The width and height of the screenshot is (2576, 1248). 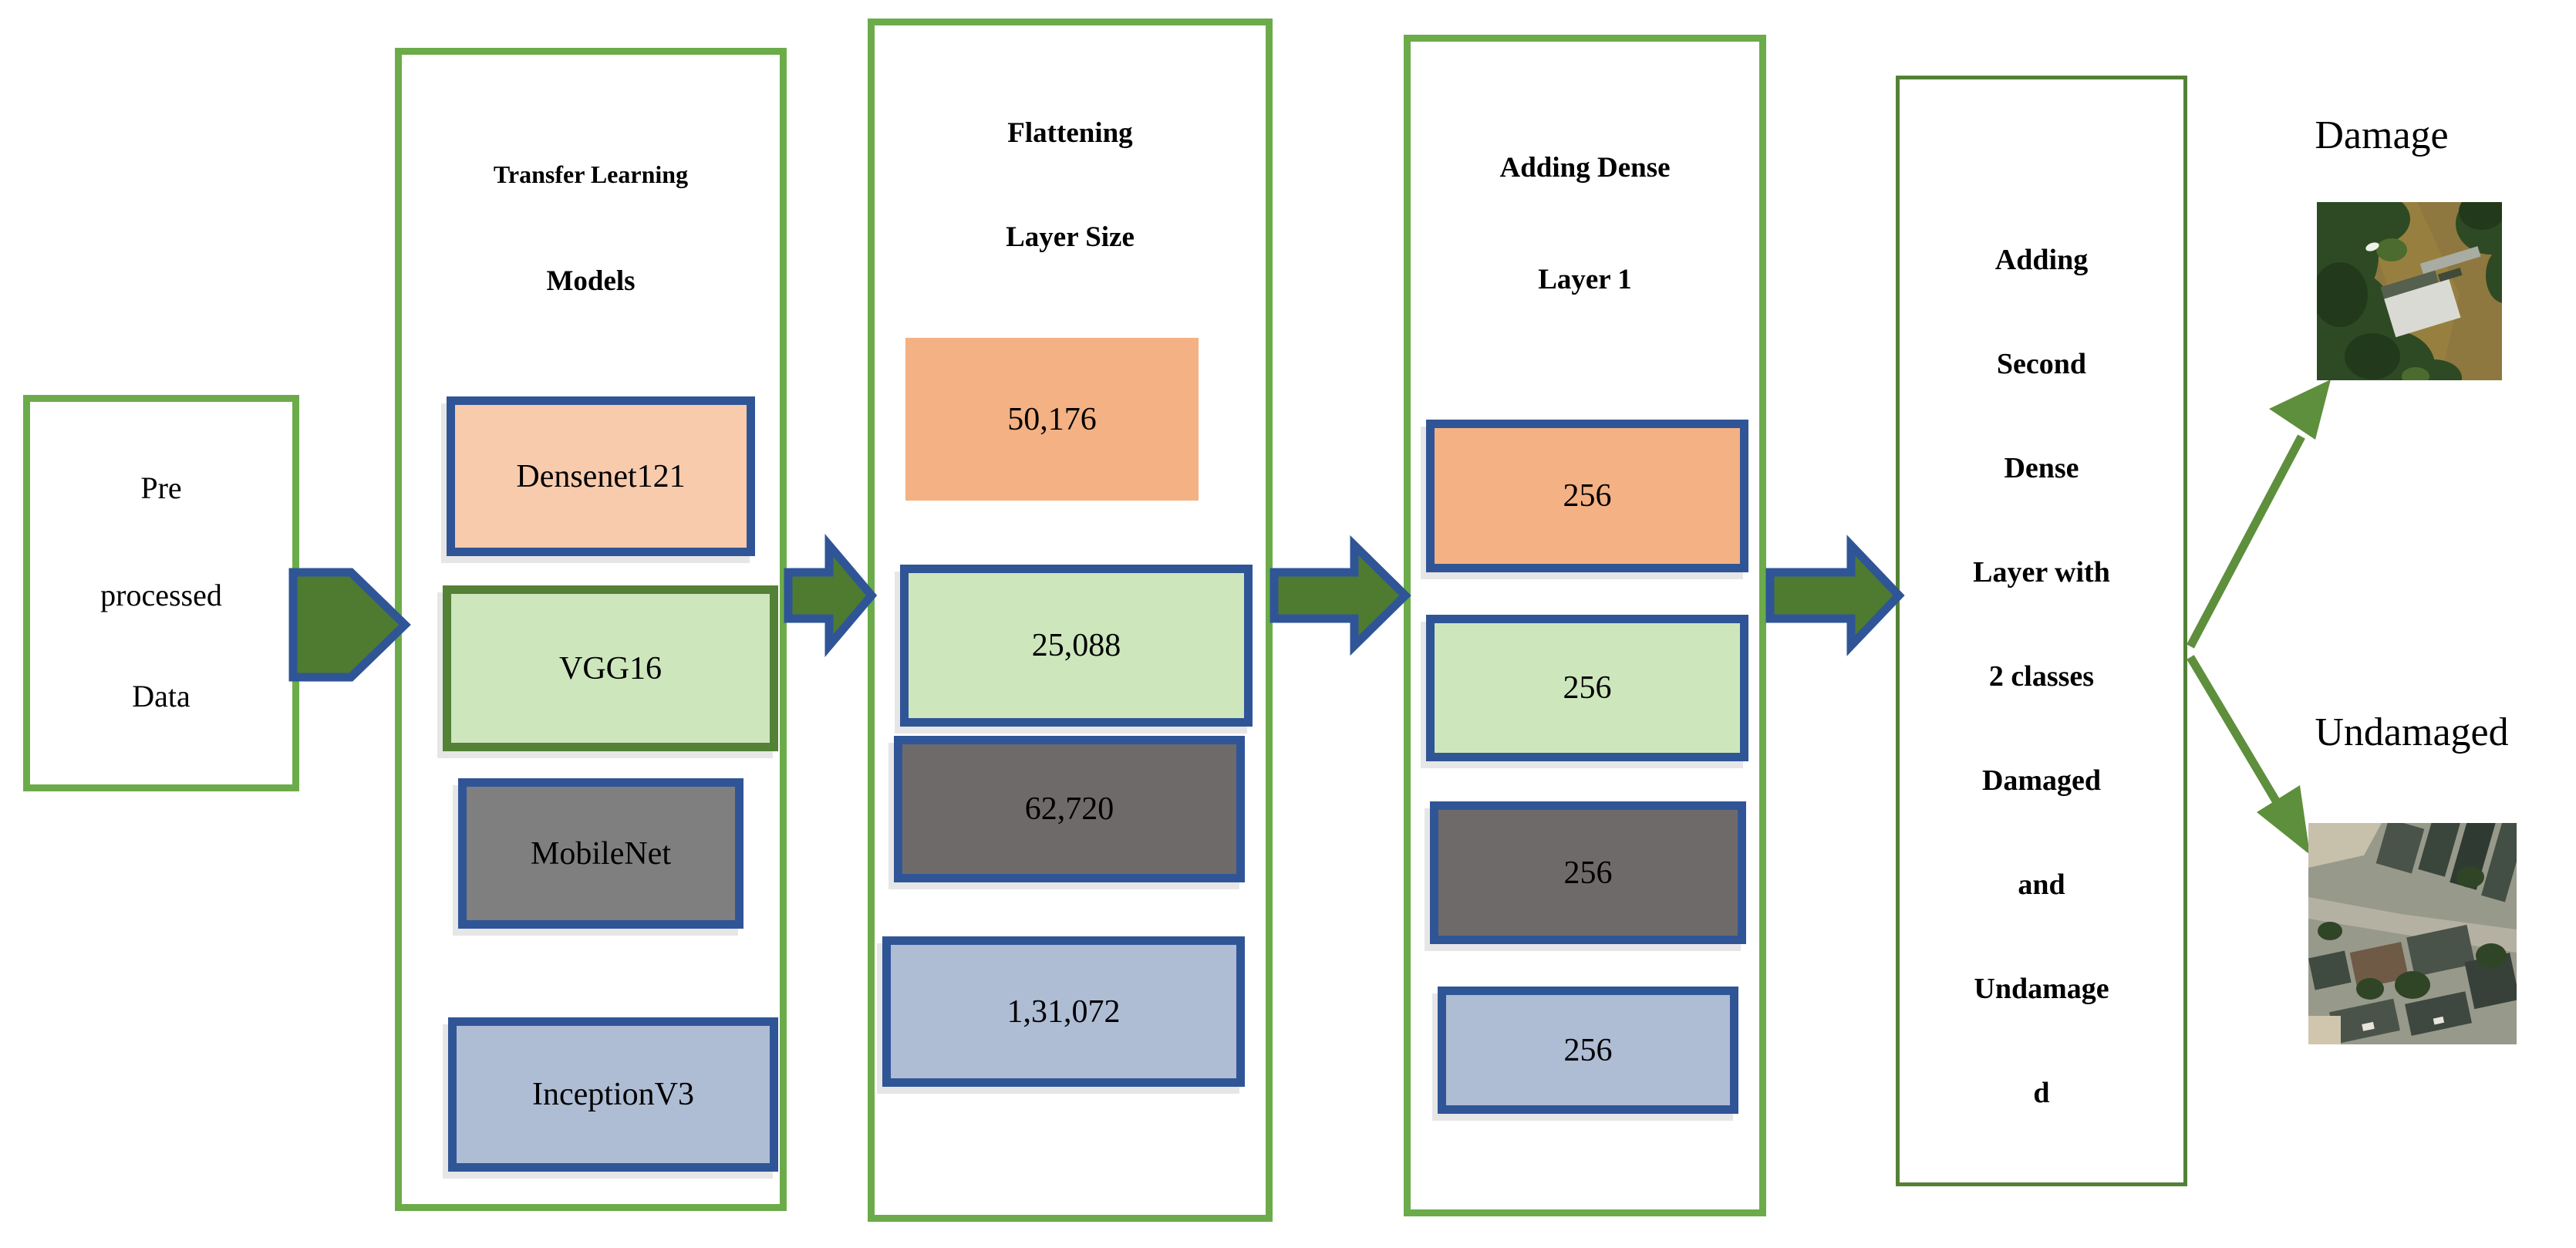 What do you see at coordinates (1070, 133) in the screenshot?
I see `column-title: Flattening` at bounding box center [1070, 133].